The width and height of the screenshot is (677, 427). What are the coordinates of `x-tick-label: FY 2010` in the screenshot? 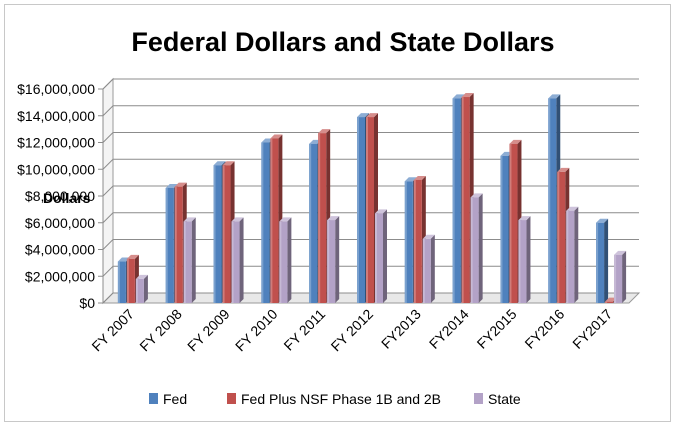 It's located at (256, 330).